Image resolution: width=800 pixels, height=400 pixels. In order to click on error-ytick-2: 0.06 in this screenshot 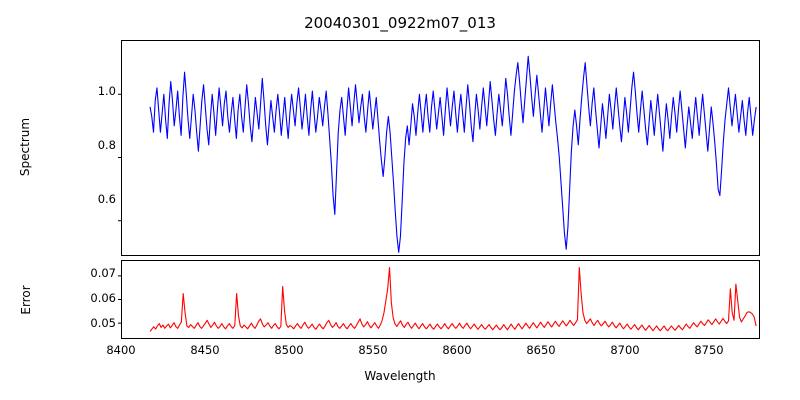, I will do `click(103, 298)`.